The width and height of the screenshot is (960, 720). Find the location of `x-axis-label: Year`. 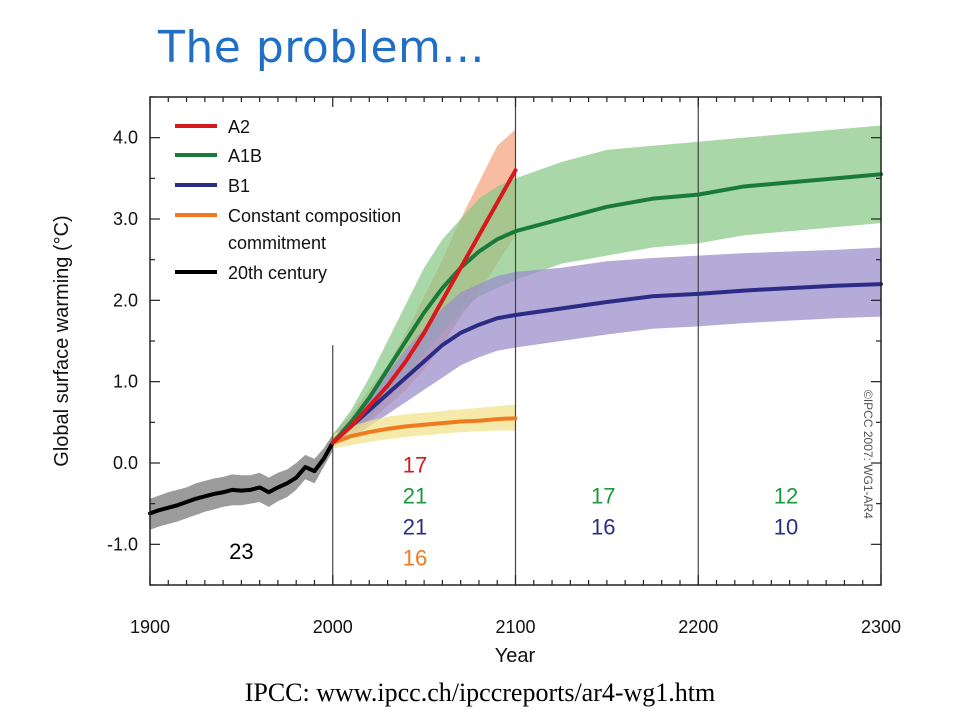

x-axis-label: Year is located at coordinates (515, 656).